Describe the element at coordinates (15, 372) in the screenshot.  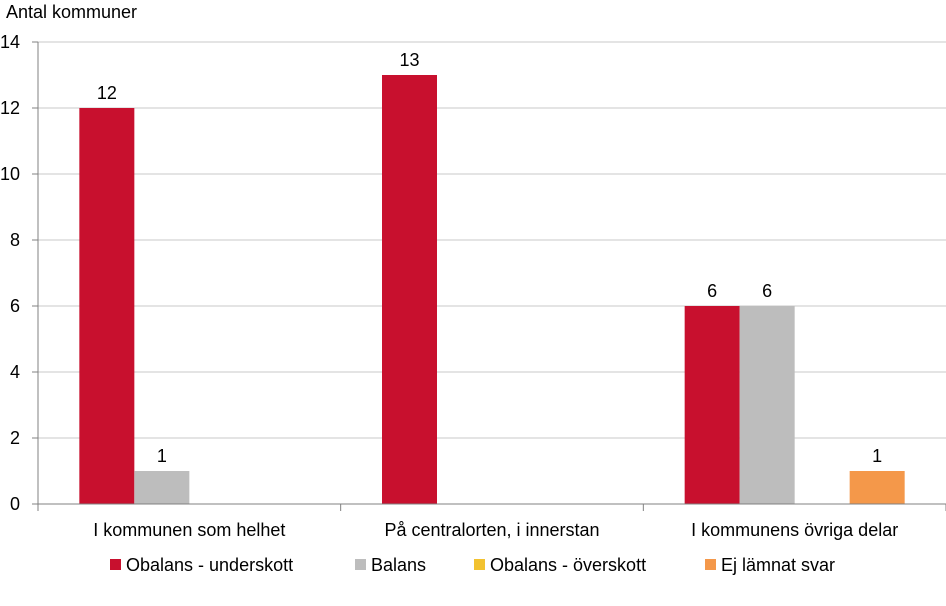
I see `y-tick-label: 4` at that location.